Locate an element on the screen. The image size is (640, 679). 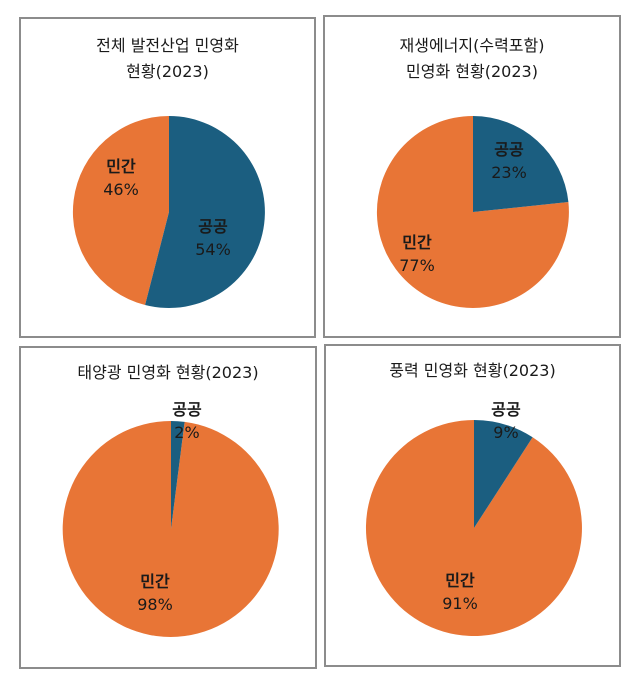
title-line-2: 현황(2023) is located at coordinates (167, 71).